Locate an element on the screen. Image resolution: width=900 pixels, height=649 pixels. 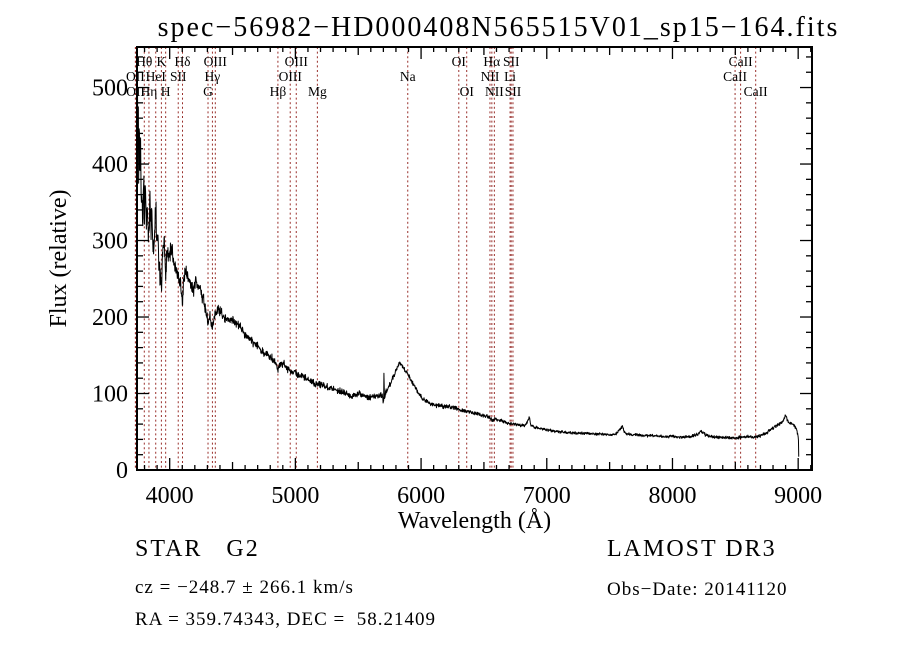
x-tick-6000: 6000 is located at coordinates (421, 496).